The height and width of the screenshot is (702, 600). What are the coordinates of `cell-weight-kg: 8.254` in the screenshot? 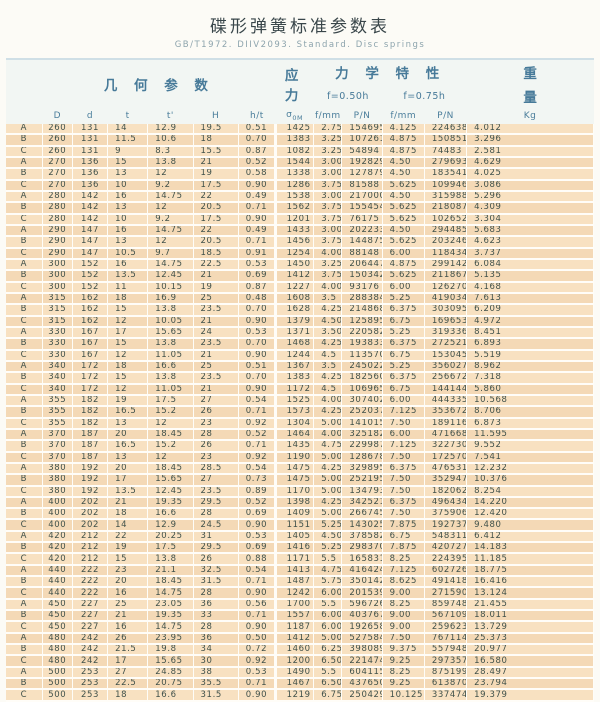 It's located at (530, 491).